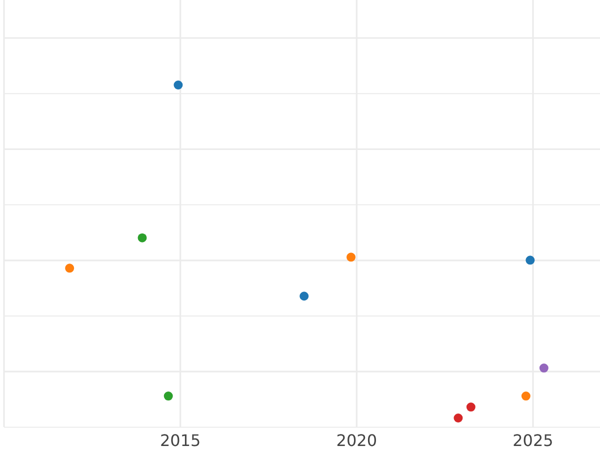 This screenshot has width=600, height=450. What do you see at coordinates (357, 440) in the screenshot?
I see `x-tick-label: 2020` at bounding box center [357, 440].